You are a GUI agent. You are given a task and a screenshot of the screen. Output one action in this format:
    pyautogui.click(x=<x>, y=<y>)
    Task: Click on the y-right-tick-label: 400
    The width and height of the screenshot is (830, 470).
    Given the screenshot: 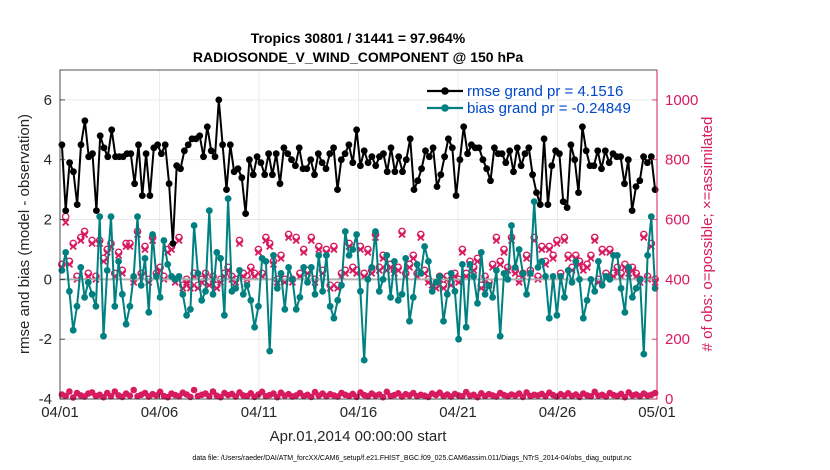 What is the action you would take?
    pyautogui.click(x=677, y=279)
    